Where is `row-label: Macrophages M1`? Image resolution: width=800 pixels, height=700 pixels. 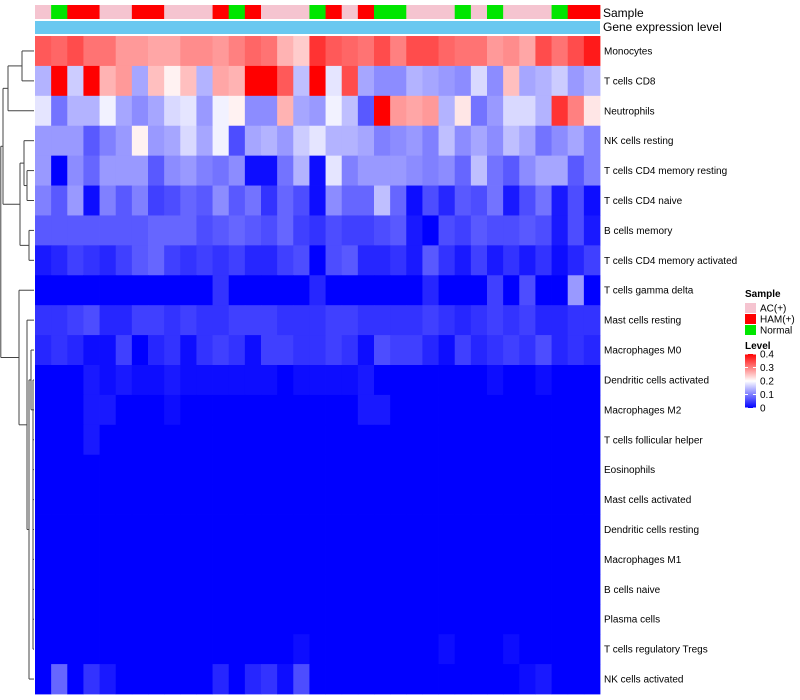 row-label: Macrophages M1 is located at coordinates (643, 560).